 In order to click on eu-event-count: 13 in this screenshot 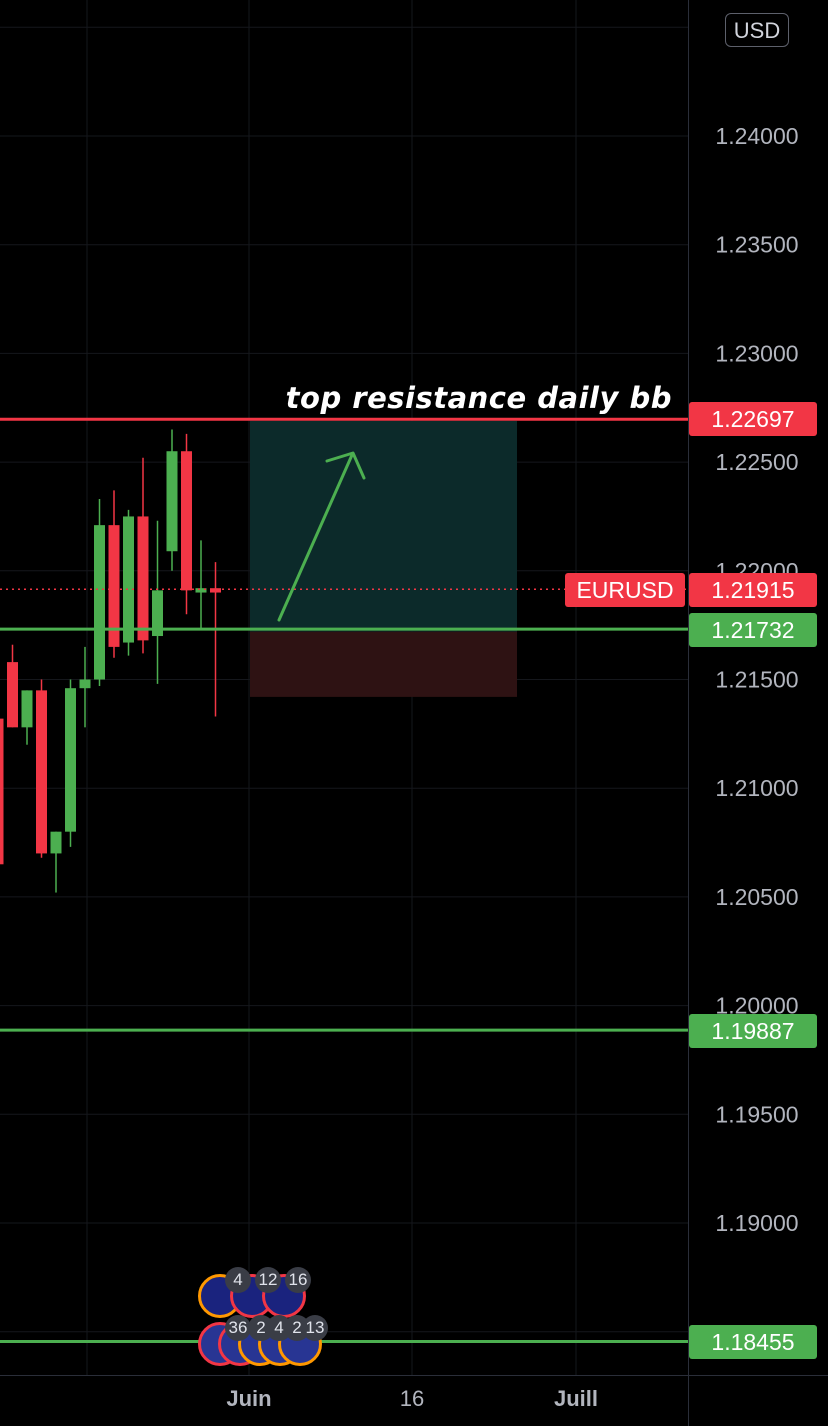, I will do `click(315, 1328)`.